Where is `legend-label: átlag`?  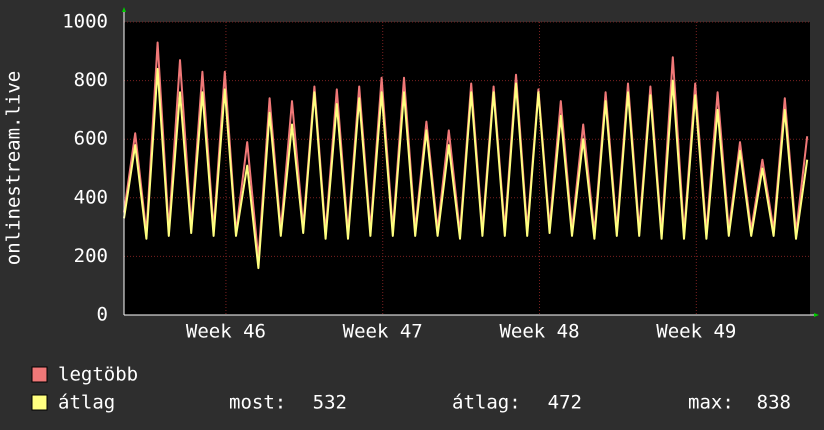 legend-label: átlag is located at coordinates (86, 403).